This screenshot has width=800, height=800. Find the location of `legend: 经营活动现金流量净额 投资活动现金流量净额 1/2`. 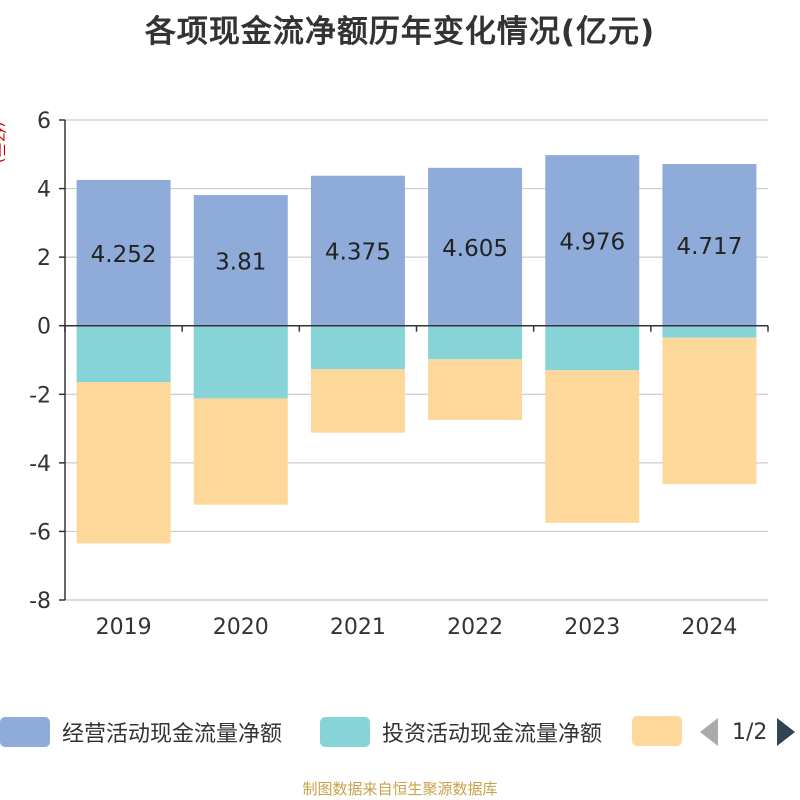

legend: 经营活动现金流量净额 投资活动现金流量净额 1/2 is located at coordinates (400, 736).